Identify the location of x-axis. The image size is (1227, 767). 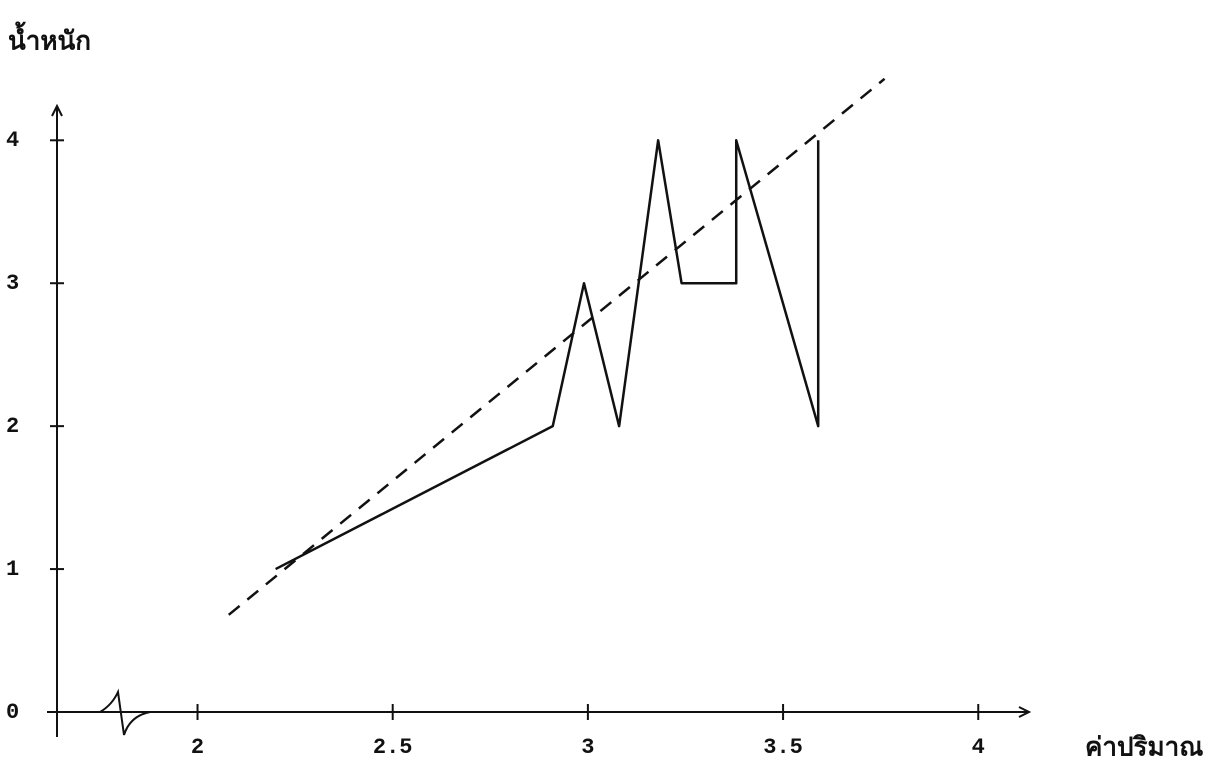
(539, 712).